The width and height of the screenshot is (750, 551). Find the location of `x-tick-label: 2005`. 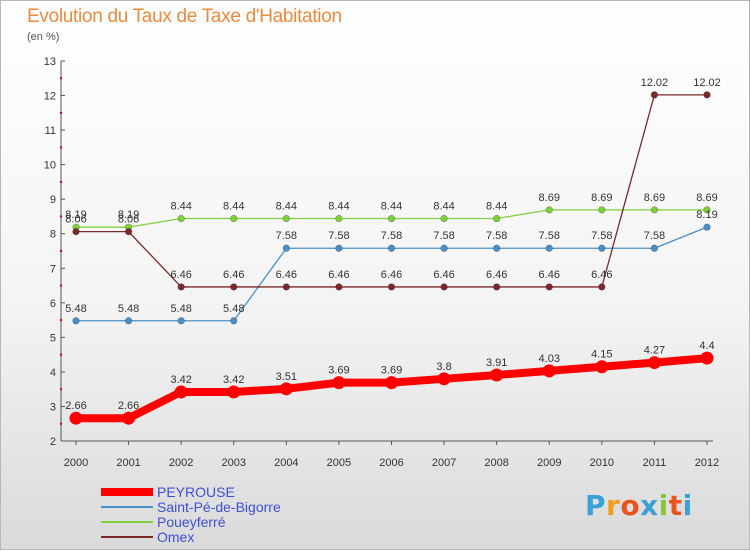

x-tick-label: 2005 is located at coordinates (339, 463).